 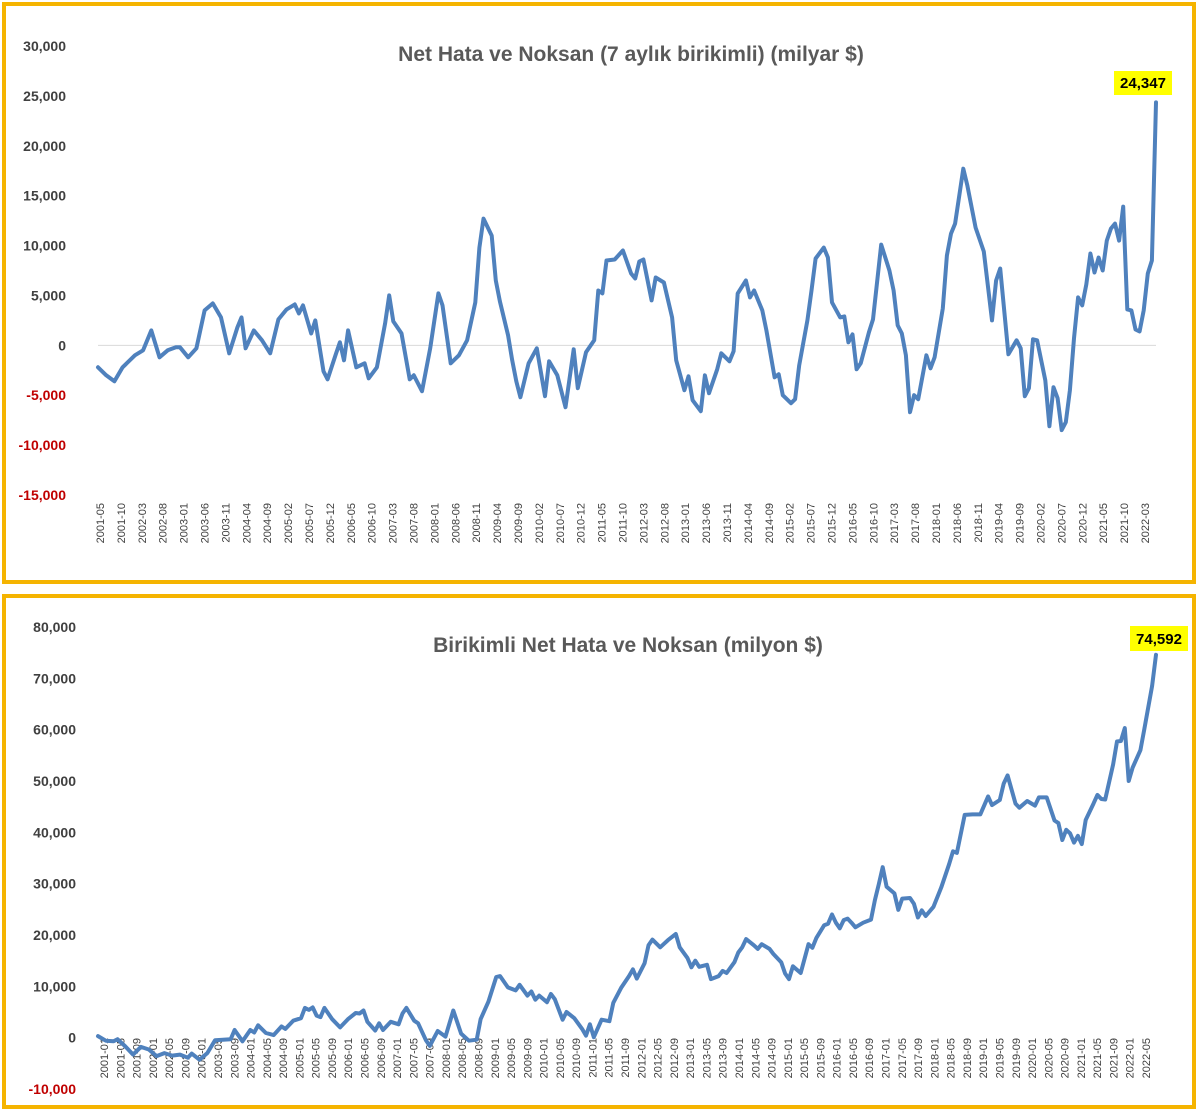 I want to click on x-tick-label: 2016-09, so click(x=870, y=1058).